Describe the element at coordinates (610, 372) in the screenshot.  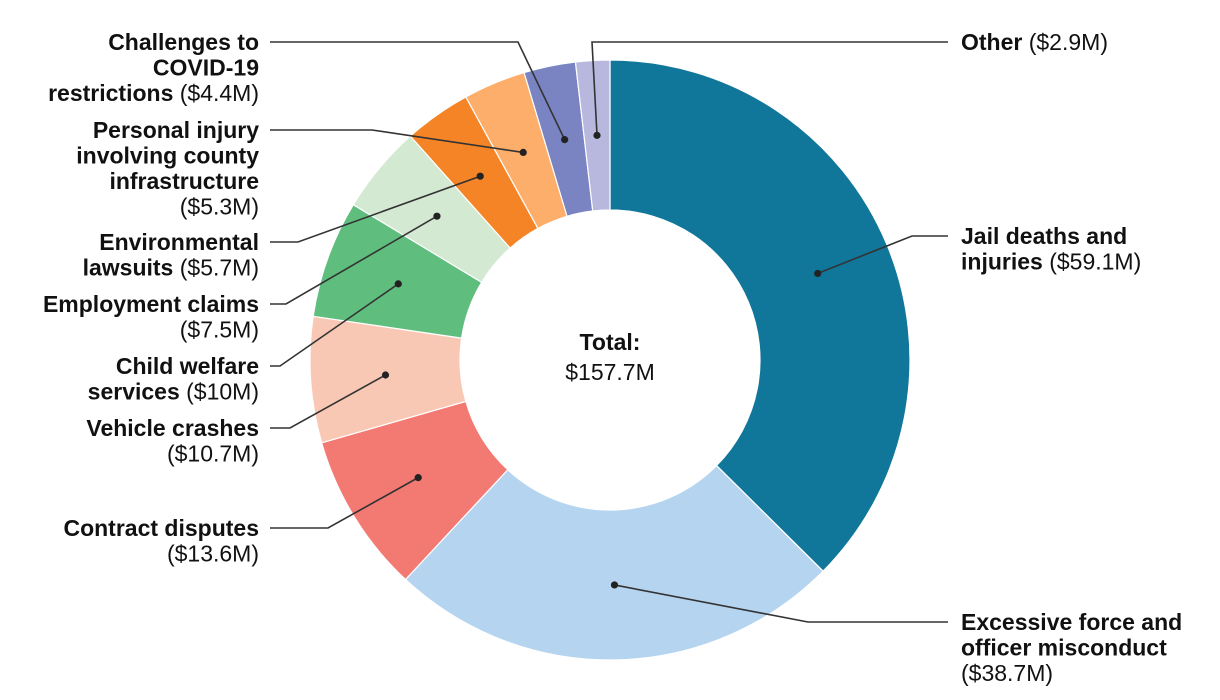
I see `center-total-value: $157.7M` at that location.